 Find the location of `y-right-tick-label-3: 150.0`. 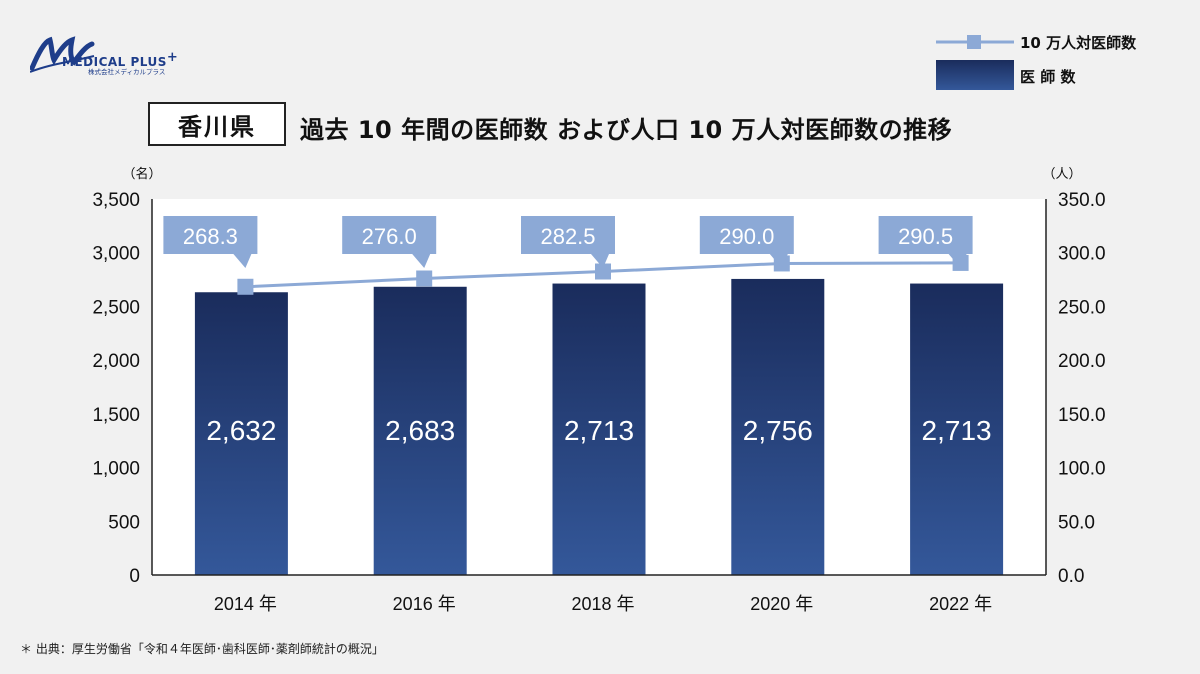

y-right-tick-label-3: 150.0 is located at coordinates (1082, 415).